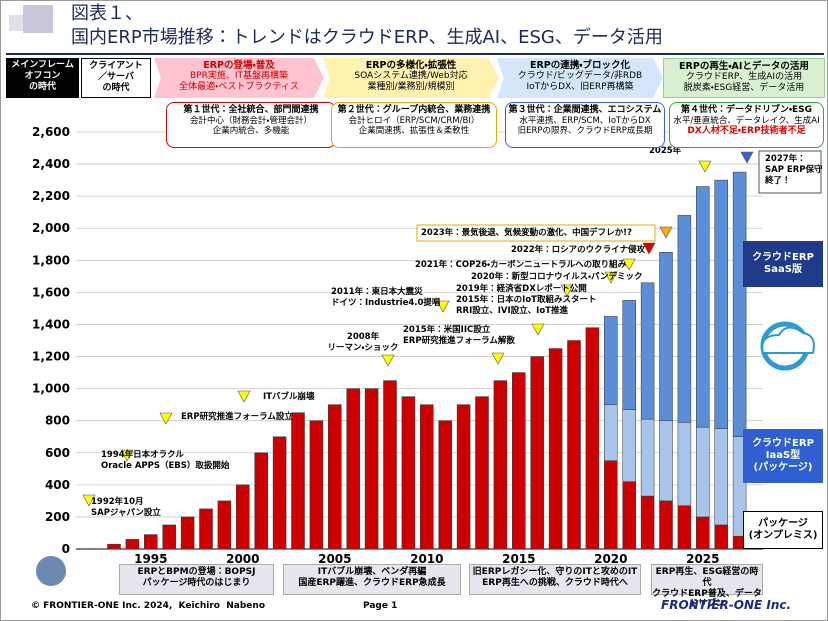 The height and width of the screenshot is (621, 828). I want to click on era: ERPの登場・普及 BPR実施、IT基盤再構築 全体最適・ベストプラクティス, so click(239, 78).